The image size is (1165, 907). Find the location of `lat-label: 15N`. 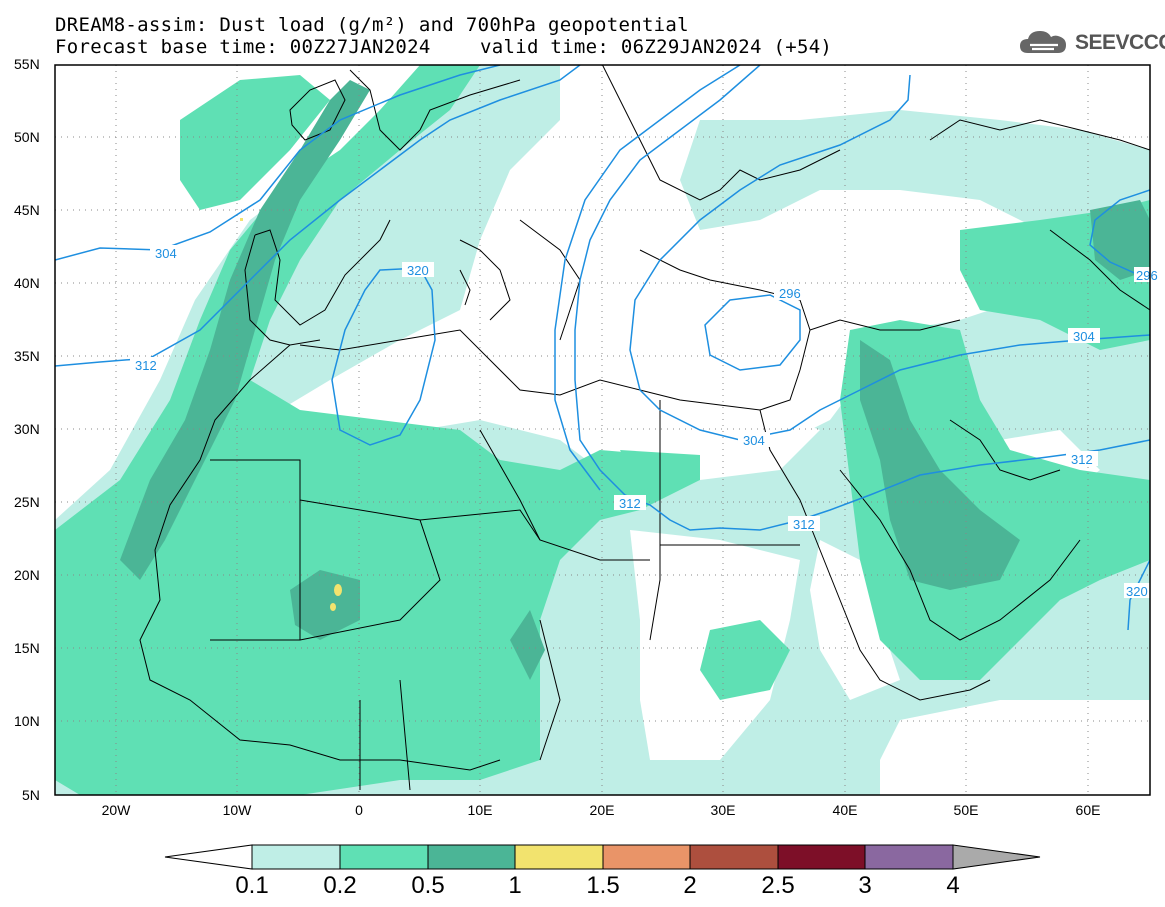

lat-label: 15N is located at coordinates (27, 648).